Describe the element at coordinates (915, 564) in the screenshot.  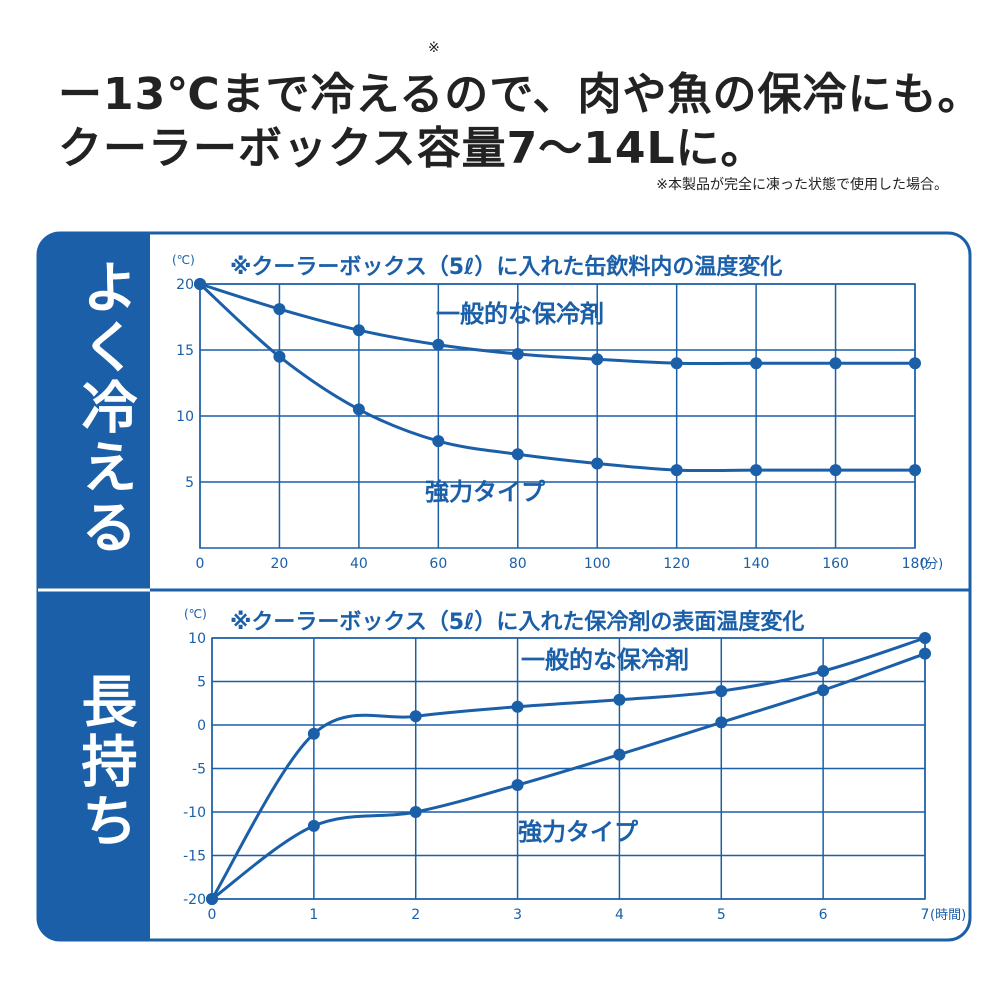
I see `x-tick-label: 180` at that location.